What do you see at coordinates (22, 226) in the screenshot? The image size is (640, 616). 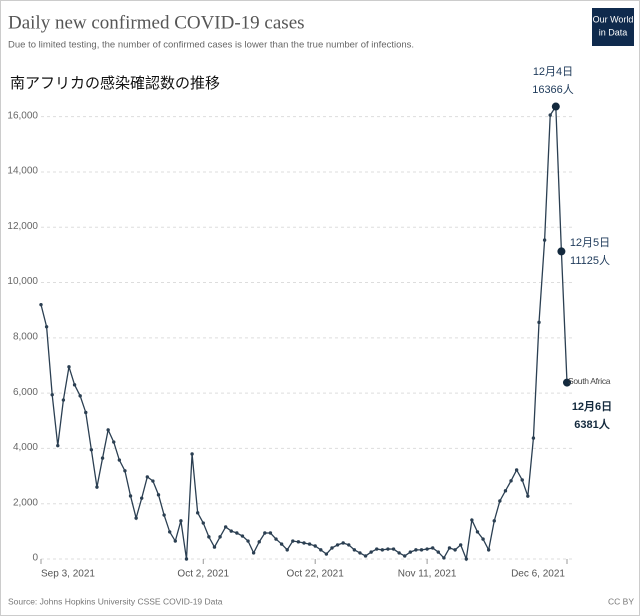 I see `y-tick-label: 12,000` at bounding box center [22, 226].